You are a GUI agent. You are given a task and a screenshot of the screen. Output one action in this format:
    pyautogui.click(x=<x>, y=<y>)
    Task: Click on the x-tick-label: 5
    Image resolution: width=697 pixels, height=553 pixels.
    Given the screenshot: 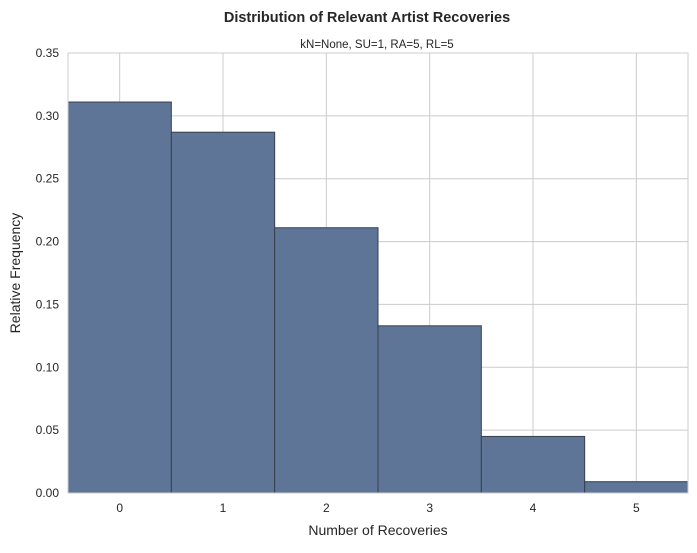 What is the action you would take?
    pyautogui.click(x=636, y=508)
    